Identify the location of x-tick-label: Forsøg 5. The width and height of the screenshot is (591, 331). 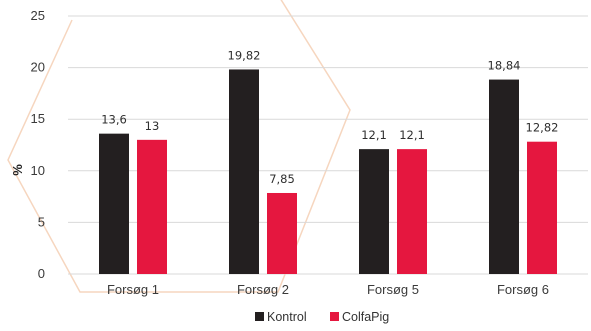
(393, 289).